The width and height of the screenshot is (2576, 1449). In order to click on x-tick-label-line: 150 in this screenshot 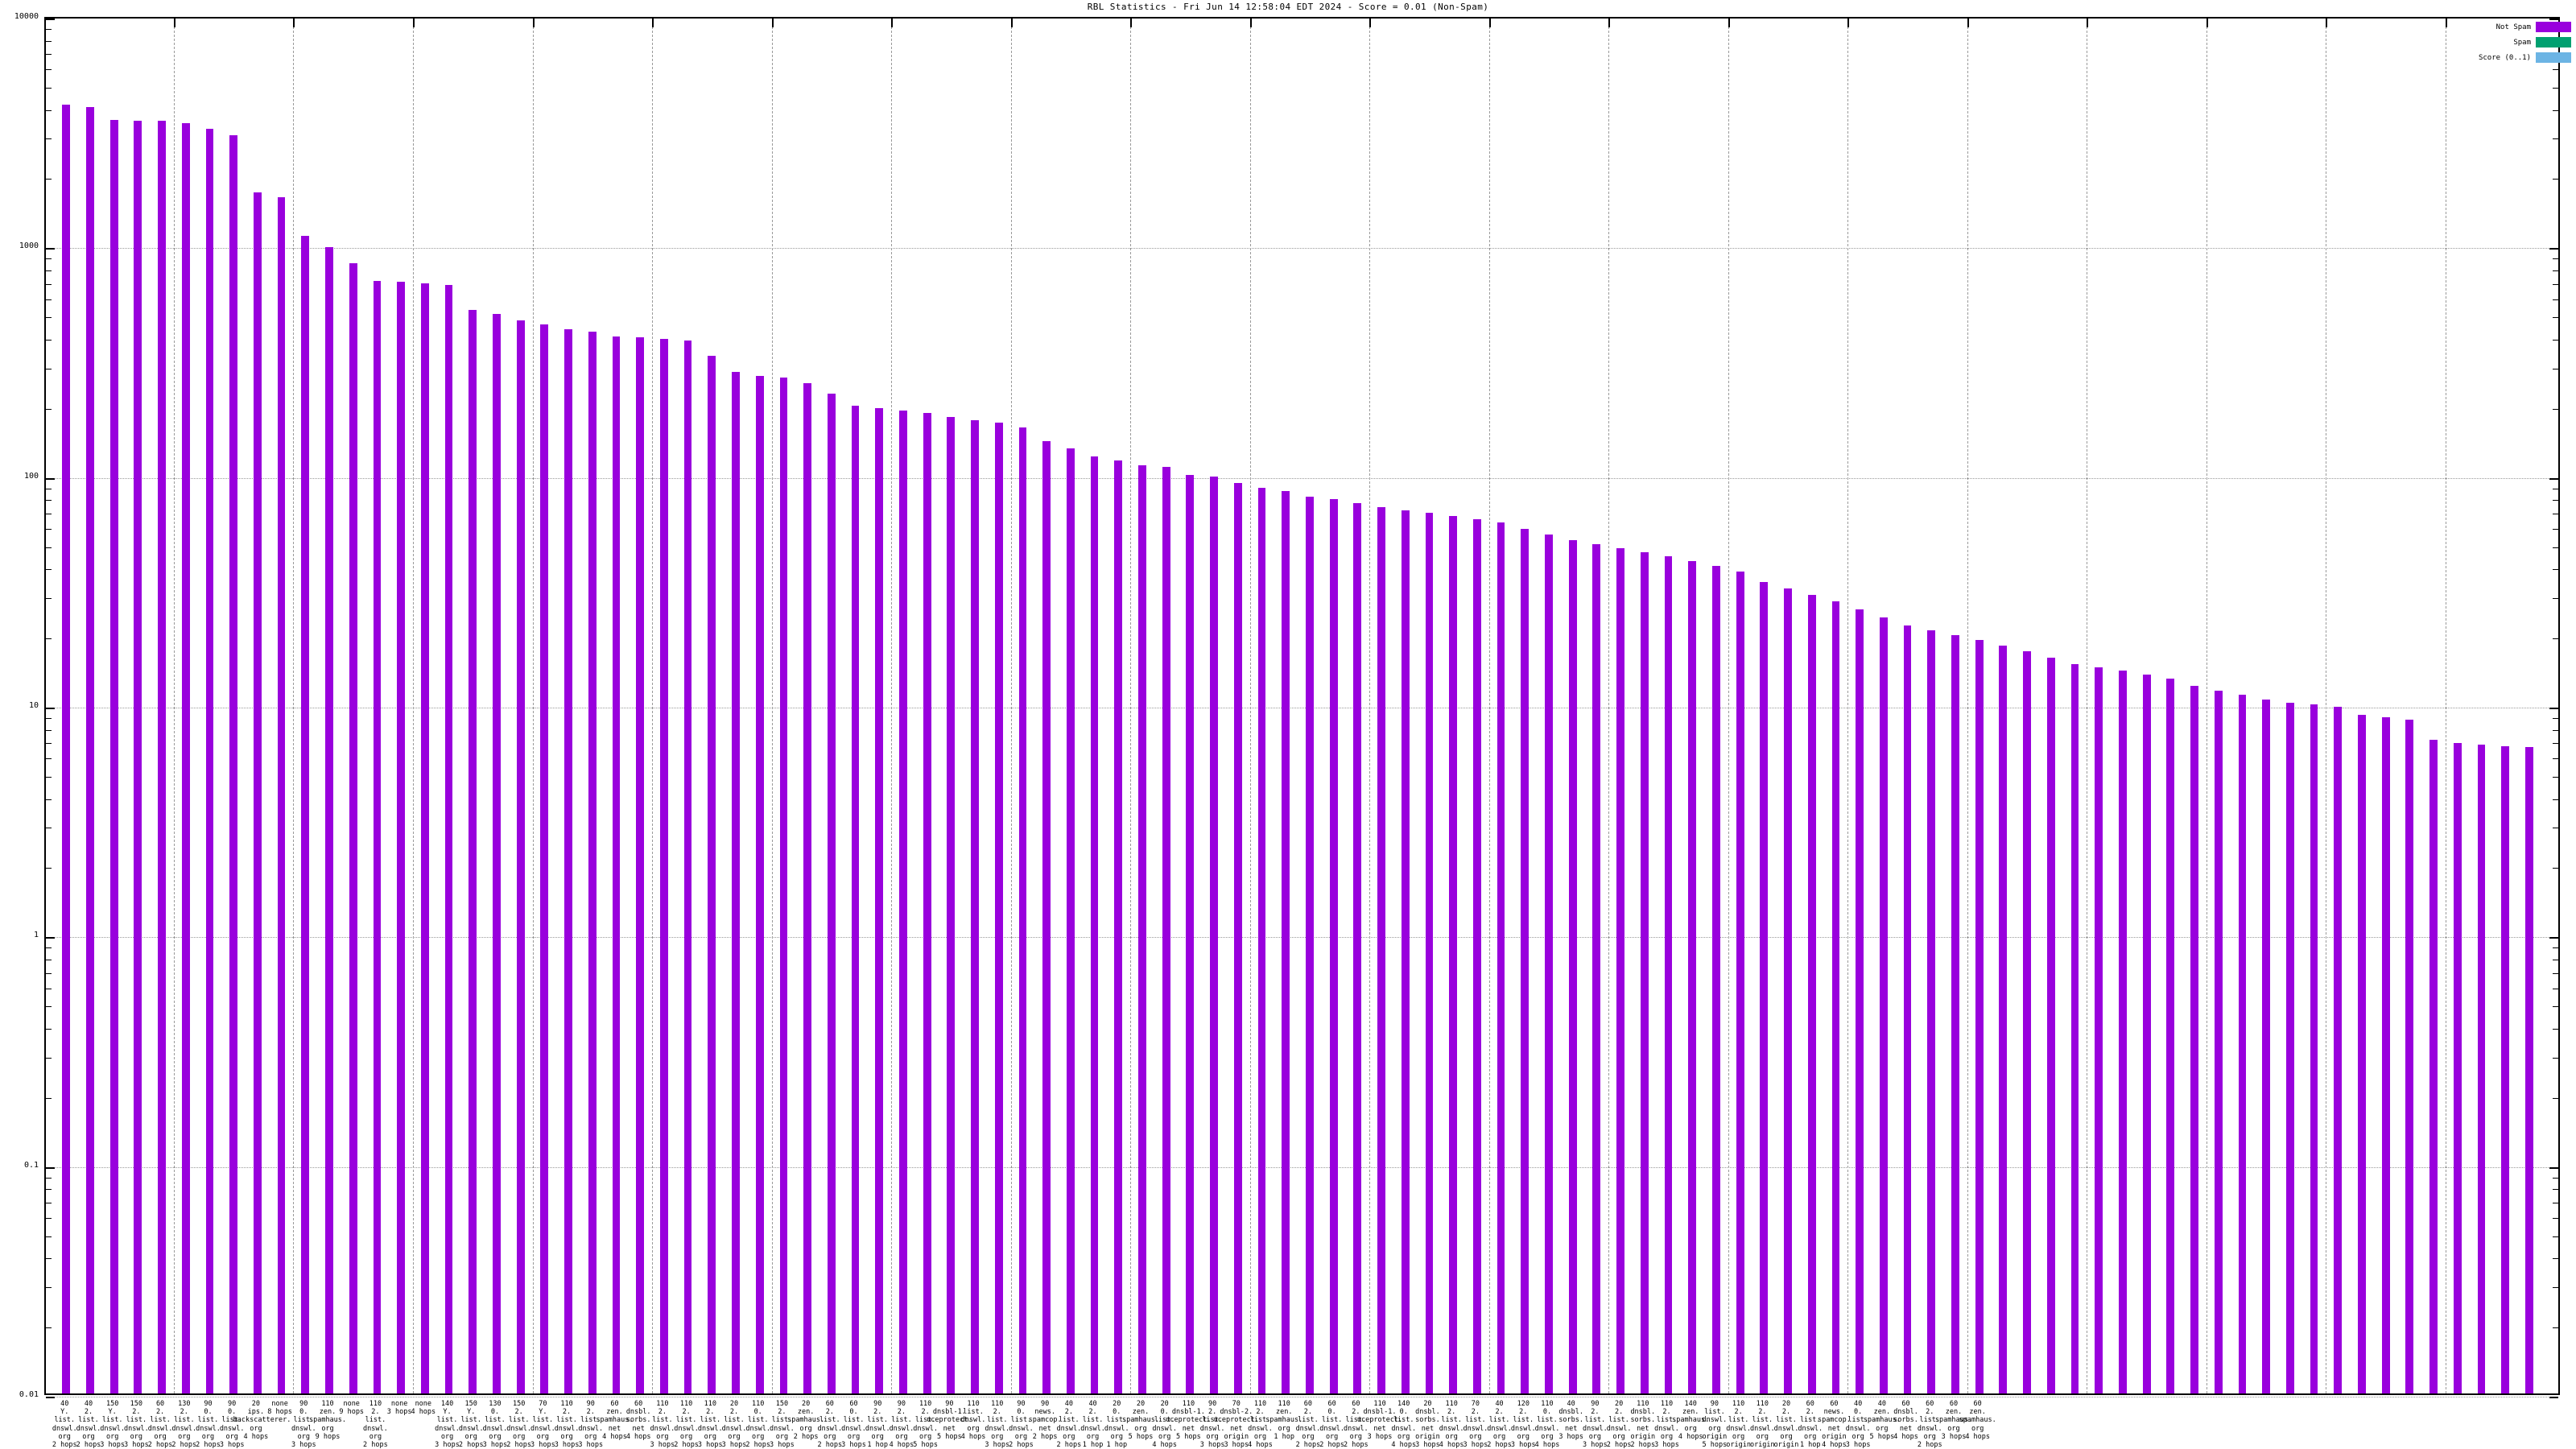, I will do `click(112, 1404)`.